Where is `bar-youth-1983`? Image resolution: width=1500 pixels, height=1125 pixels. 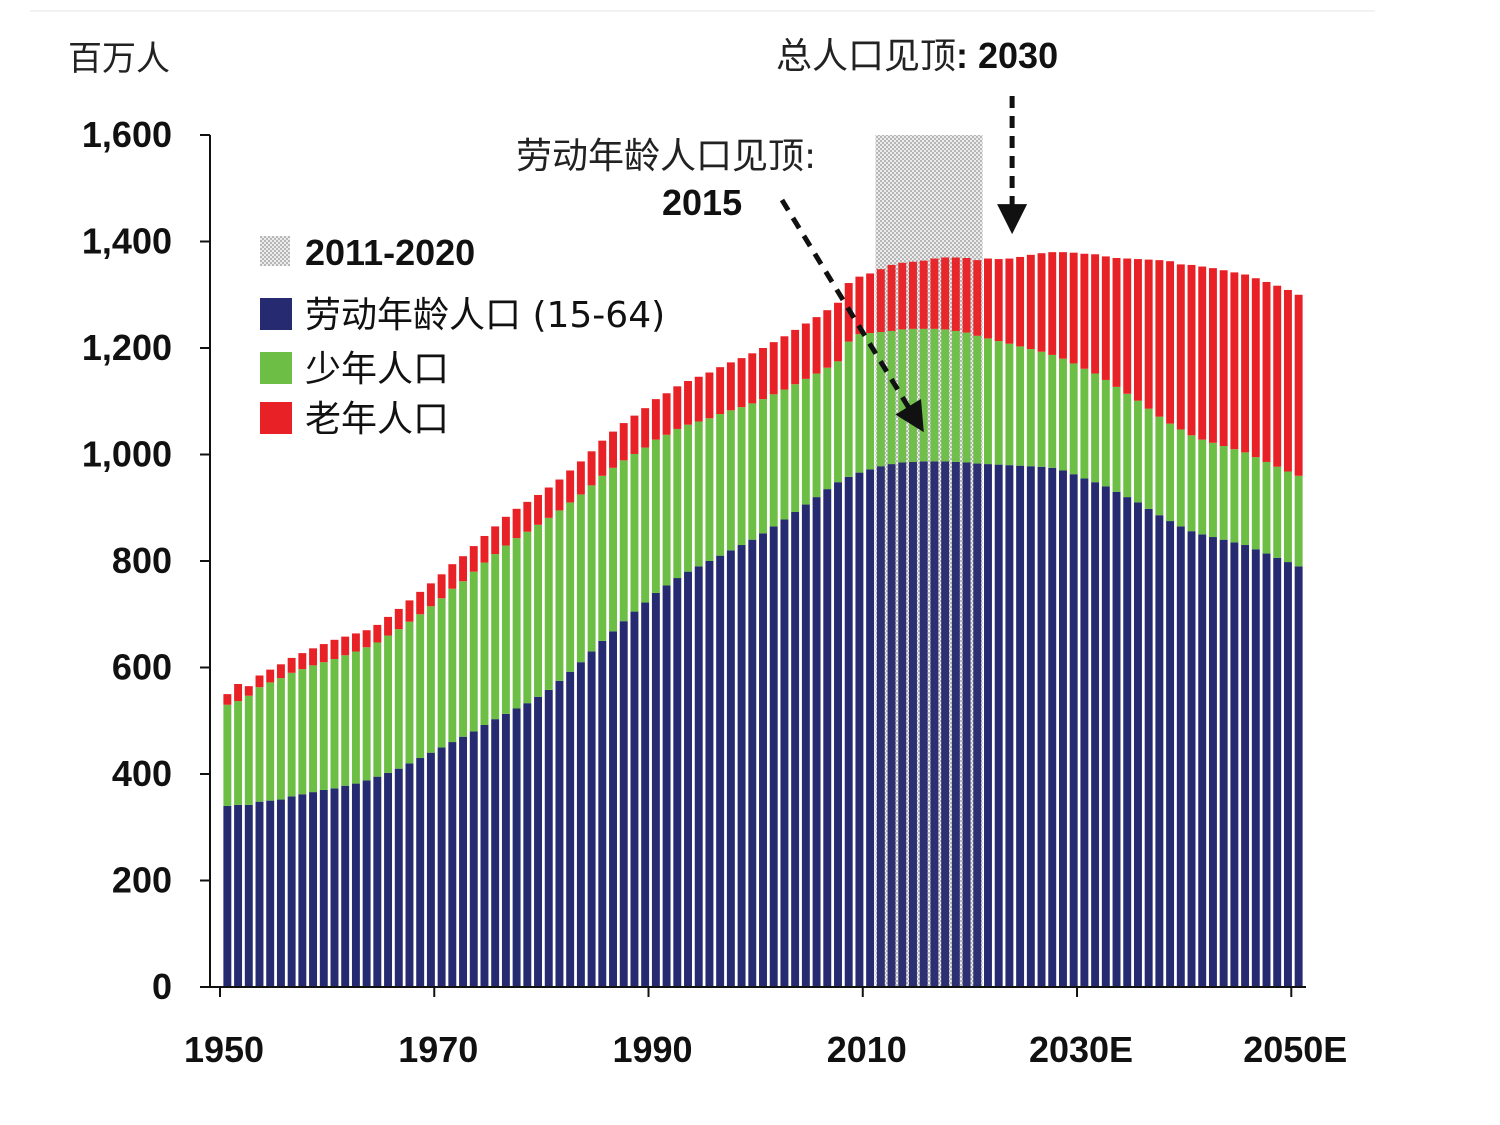 bar-youth-1983 is located at coordinates (580, 578).